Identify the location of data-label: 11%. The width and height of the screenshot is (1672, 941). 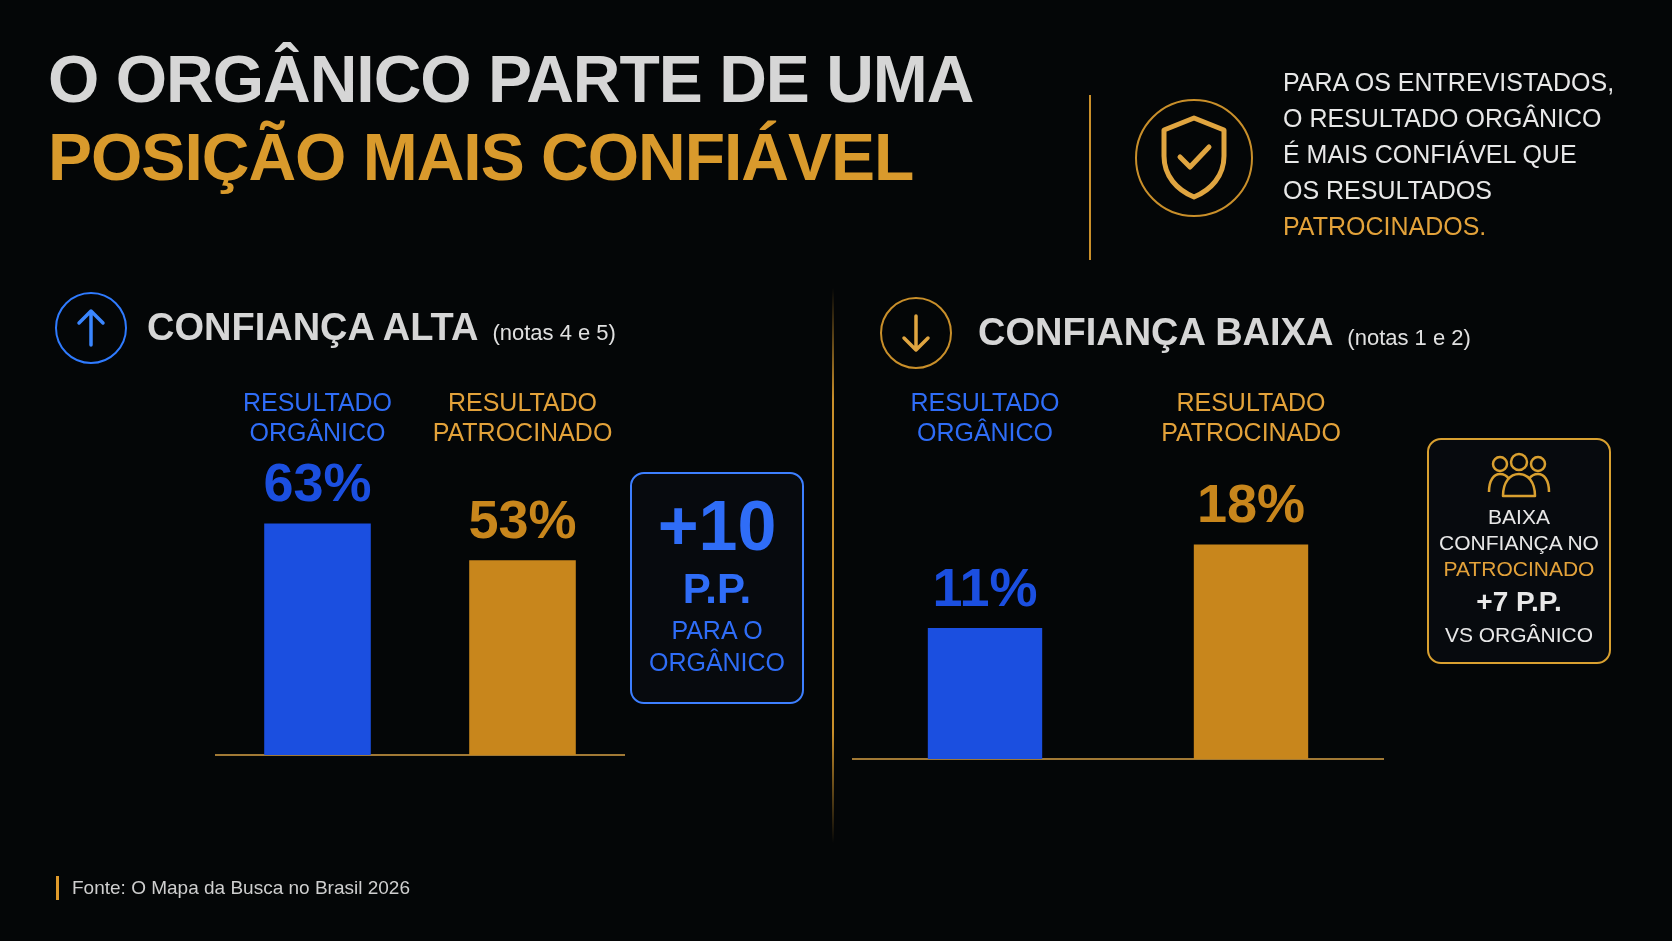
(985, 586).